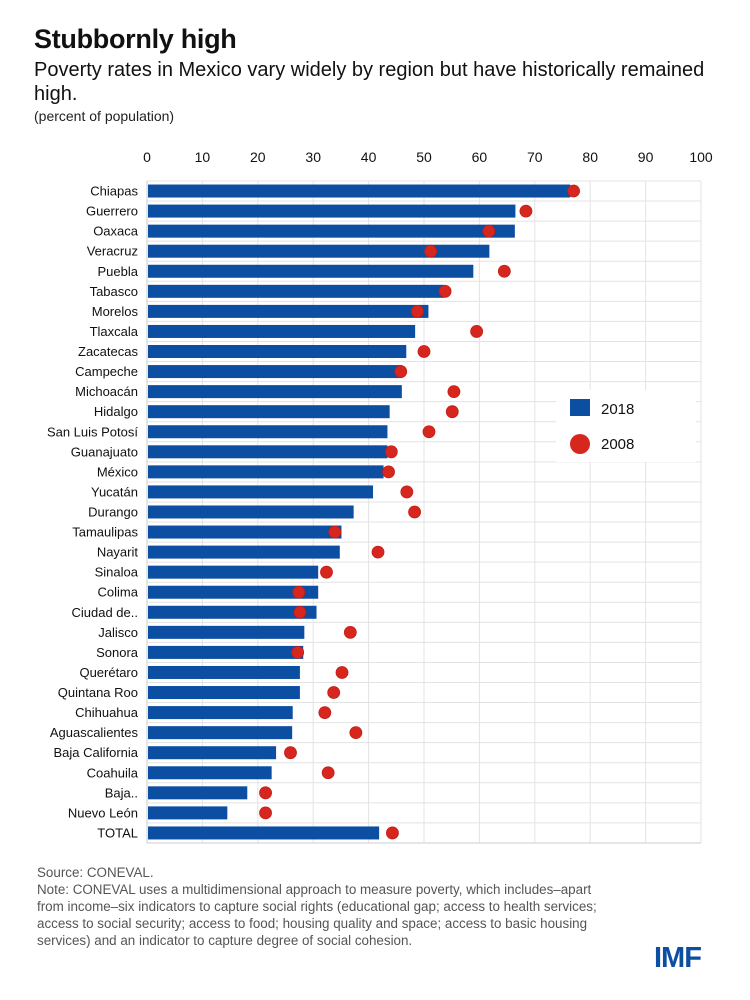  What do you see at coordinates (114, 191) in the screenshot?
I see `category-label: Chiapas` at bounding box center [114, 191].